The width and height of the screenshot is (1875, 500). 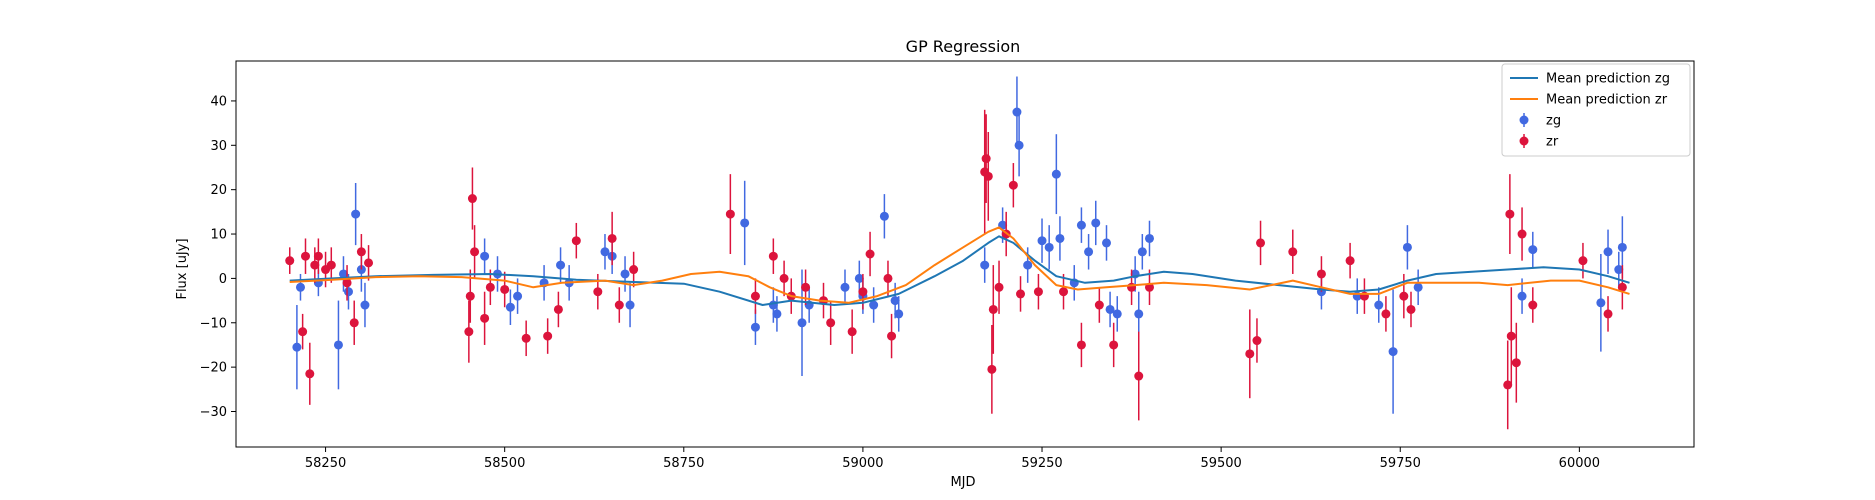 I want to click on legend: Mean prediction zg Mean prediction zr zg zr, so click(x=1596, y=110).